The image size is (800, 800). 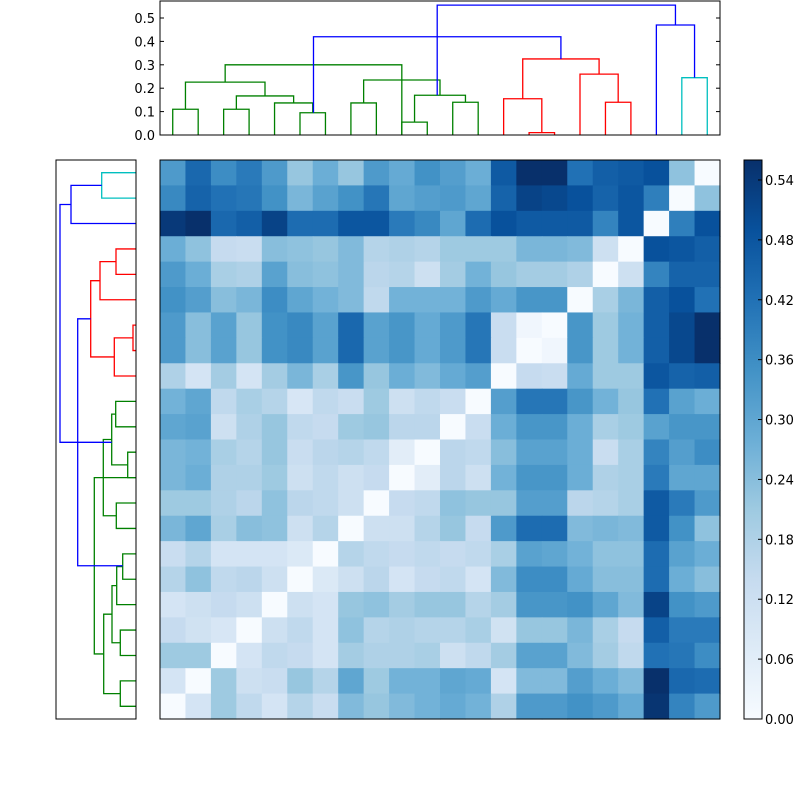 What do you see at coordinates (85, 323) in the screenshot?
I see `left-dendrogram-link` at bounding box center [85, 323].